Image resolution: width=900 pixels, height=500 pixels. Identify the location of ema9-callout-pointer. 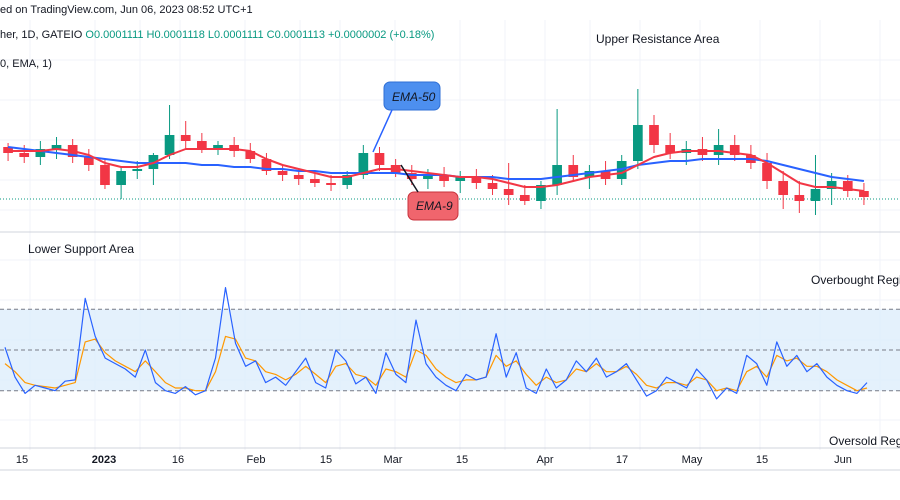
(409, 178).